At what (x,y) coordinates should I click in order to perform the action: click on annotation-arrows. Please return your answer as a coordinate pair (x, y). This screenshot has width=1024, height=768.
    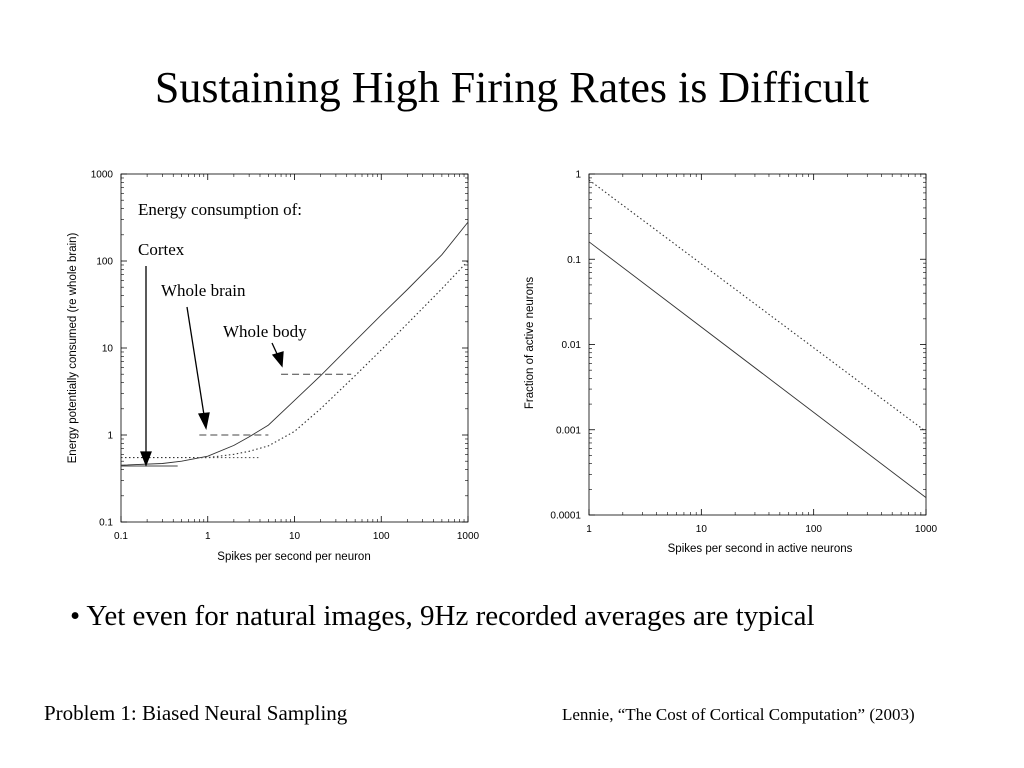
    Looking at the image, I should click on (212, 366).